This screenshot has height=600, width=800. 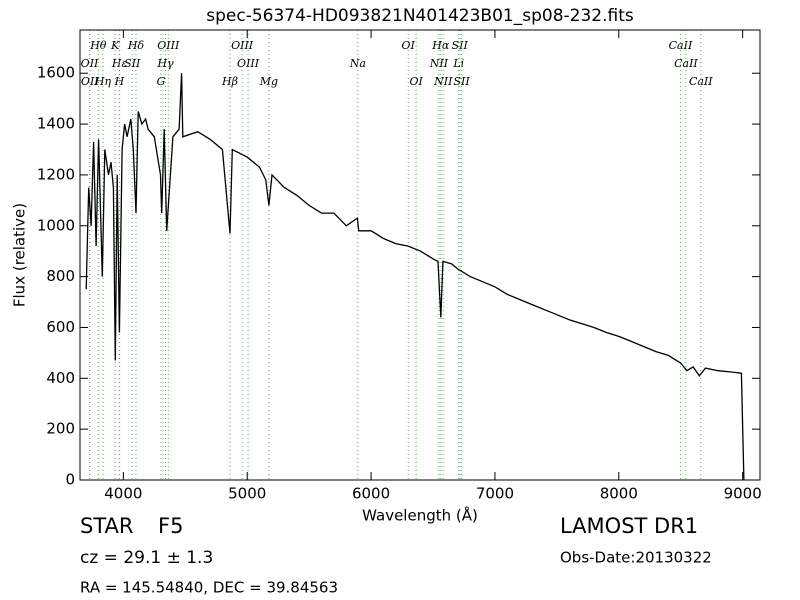 I want to click on x-tick-label: 9000, so click(x=743, y=494).